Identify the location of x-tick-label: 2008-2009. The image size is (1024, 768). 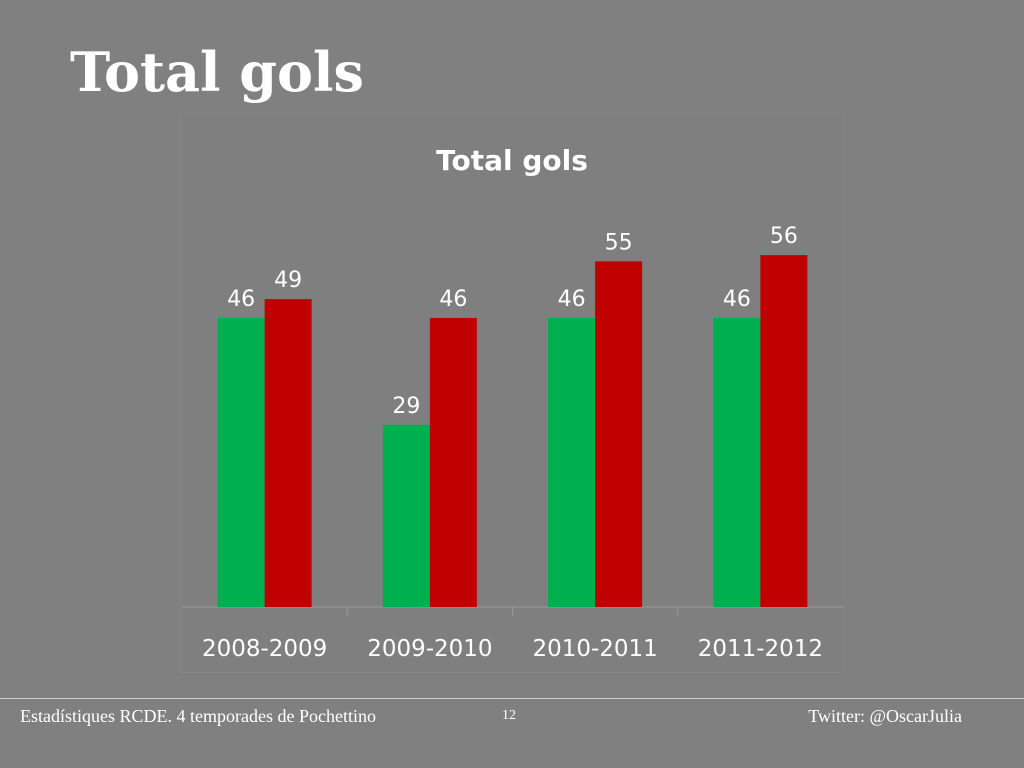
(264, 649).